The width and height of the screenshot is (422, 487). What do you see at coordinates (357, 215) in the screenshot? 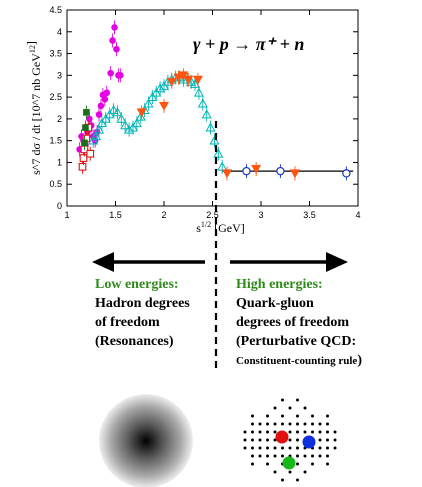
I see `x-tick-label: 4` at bounding box center [357, 215].